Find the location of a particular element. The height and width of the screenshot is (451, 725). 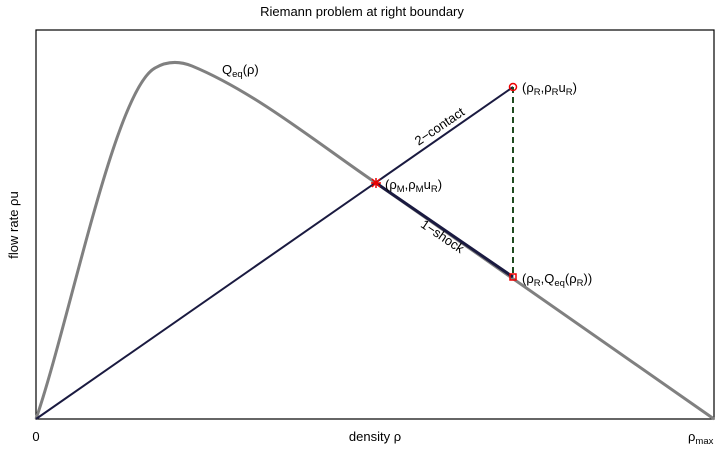

text-part: max is located at coordinates (704, 441).